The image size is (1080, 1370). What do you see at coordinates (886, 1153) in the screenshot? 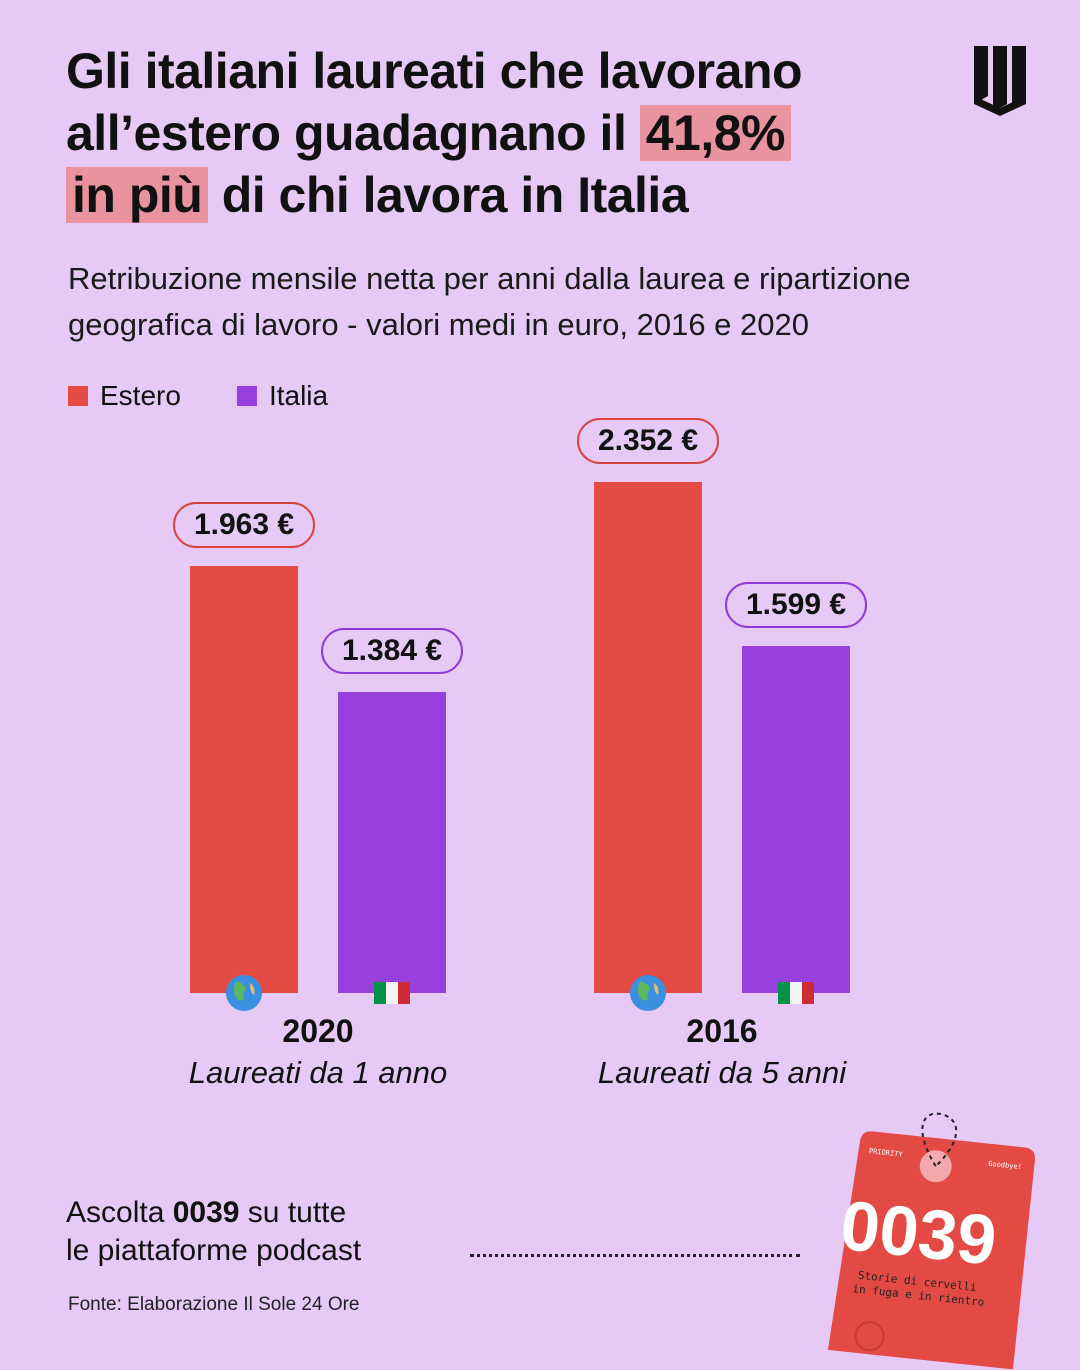
I see `tag-small-left: PRIORITY` at bounding box center [886, 1153].